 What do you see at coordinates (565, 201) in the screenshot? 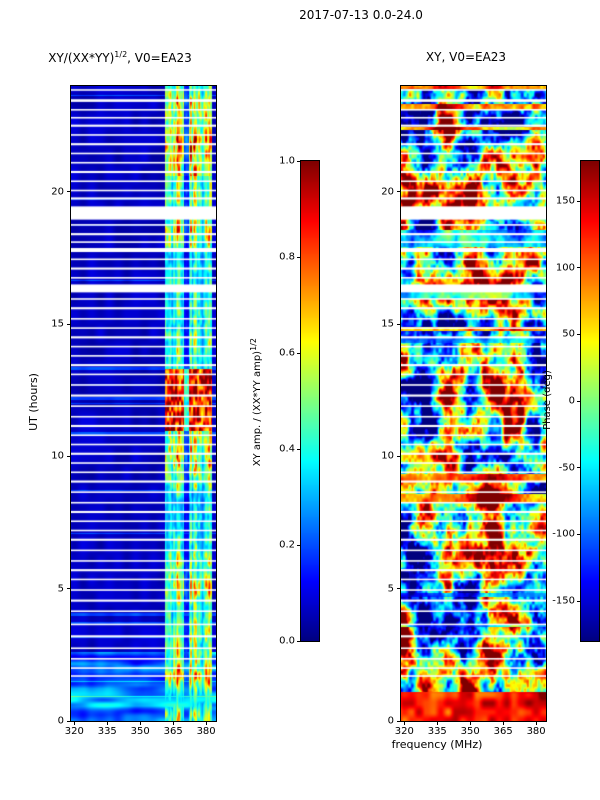
I see `colorbar-tick-label: 150` at bounding box center [565, 201].